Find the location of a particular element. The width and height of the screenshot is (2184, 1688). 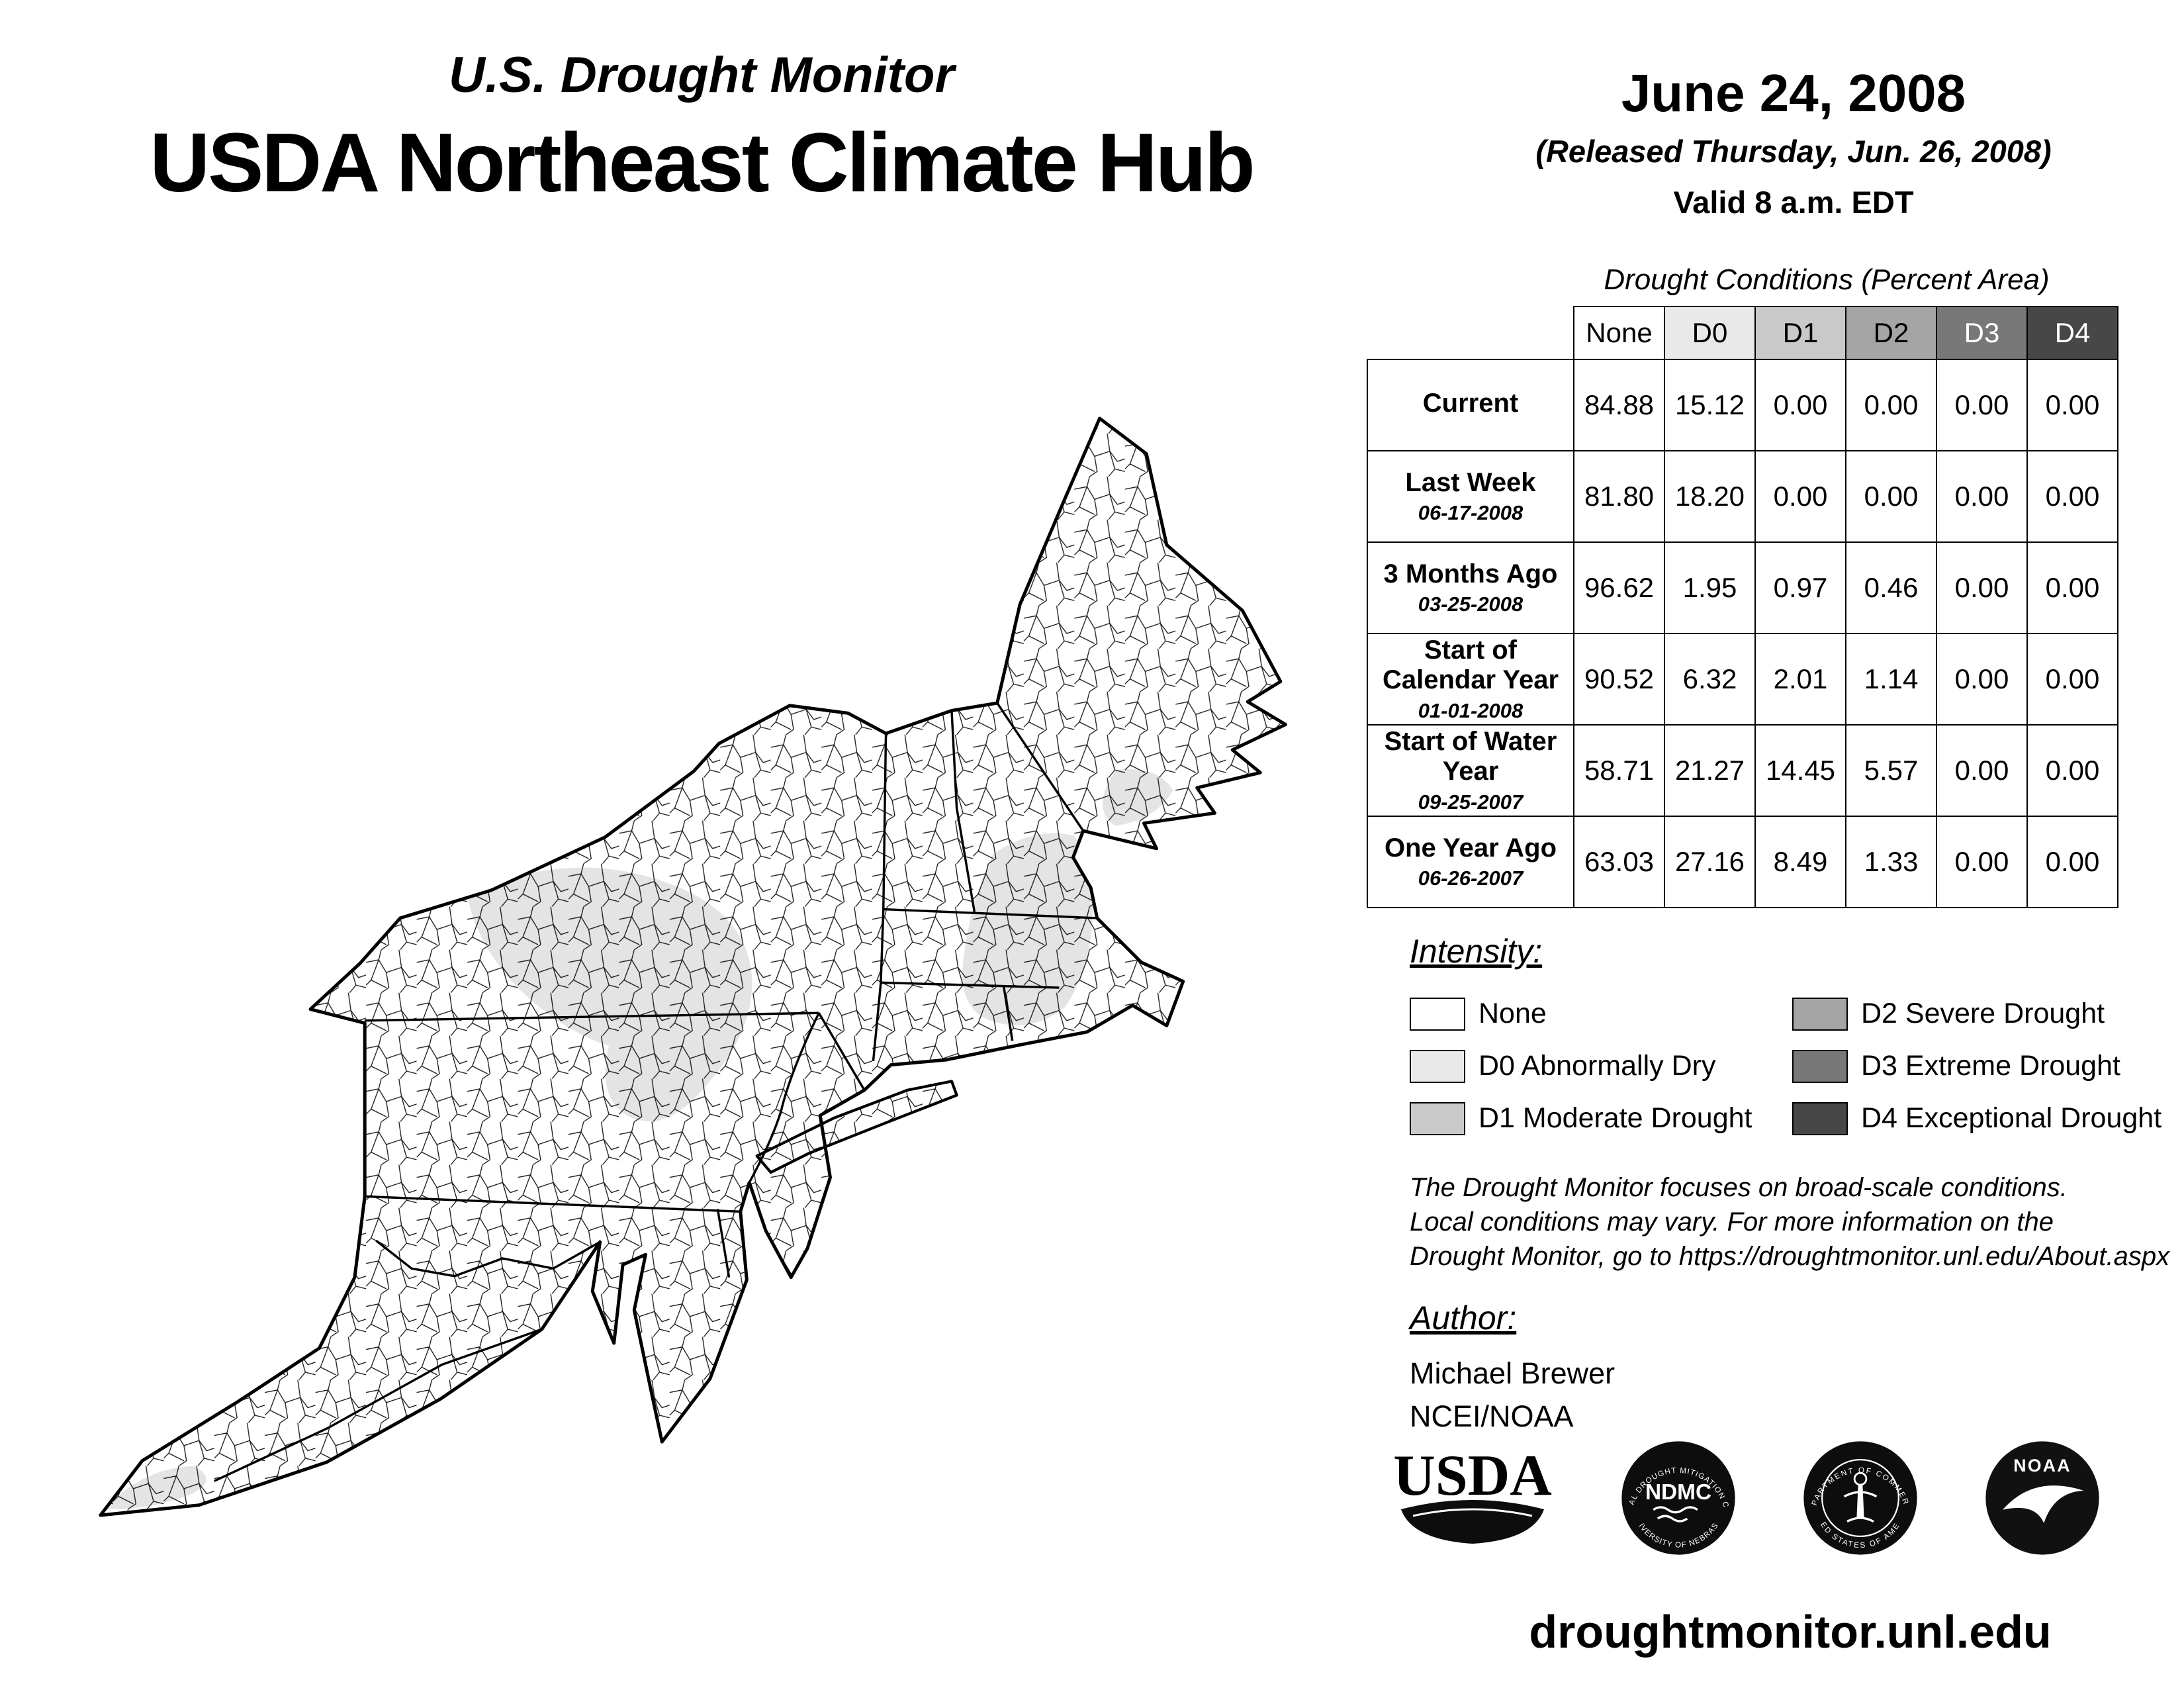

ndmc-wordmark: NDMC is located at coordinates (1678, 1492).